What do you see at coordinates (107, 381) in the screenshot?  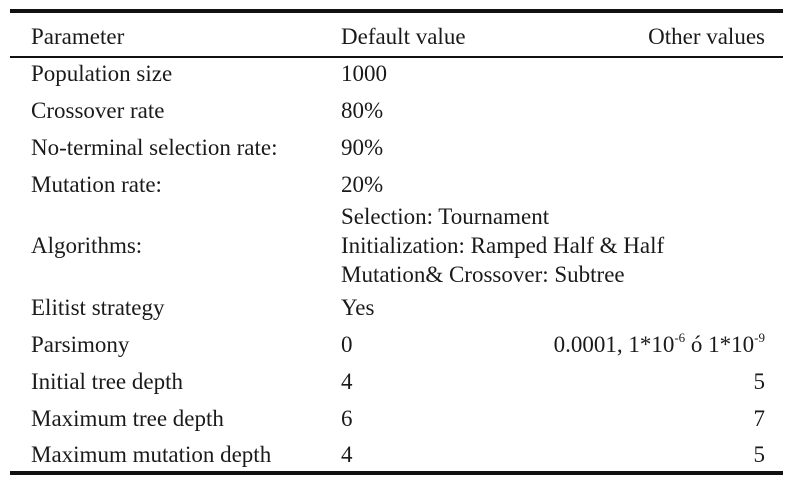 I see `row-initial-tree-depth-parameter: Initial tree depth` at bounding box center [107, 381].